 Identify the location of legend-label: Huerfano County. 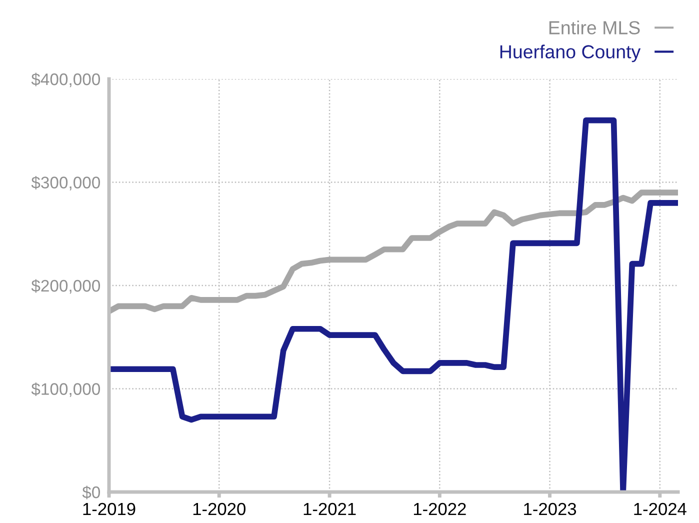
(570, 53).